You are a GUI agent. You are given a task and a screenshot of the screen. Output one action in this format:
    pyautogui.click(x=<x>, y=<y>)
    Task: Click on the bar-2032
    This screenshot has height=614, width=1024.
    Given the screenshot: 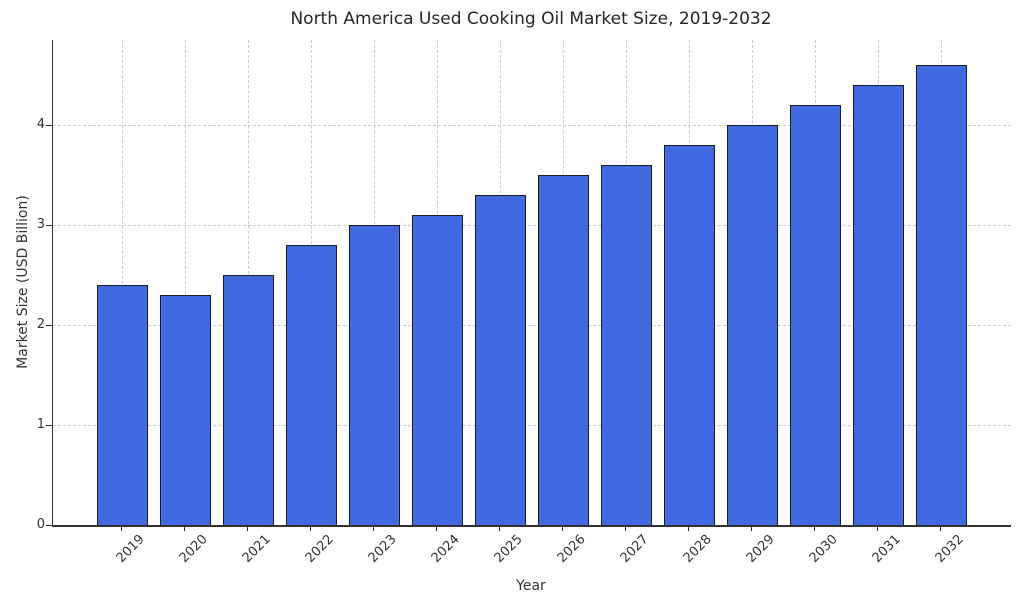 What is the action you would take?
    pyautogui.click(x=941, y=295)
    